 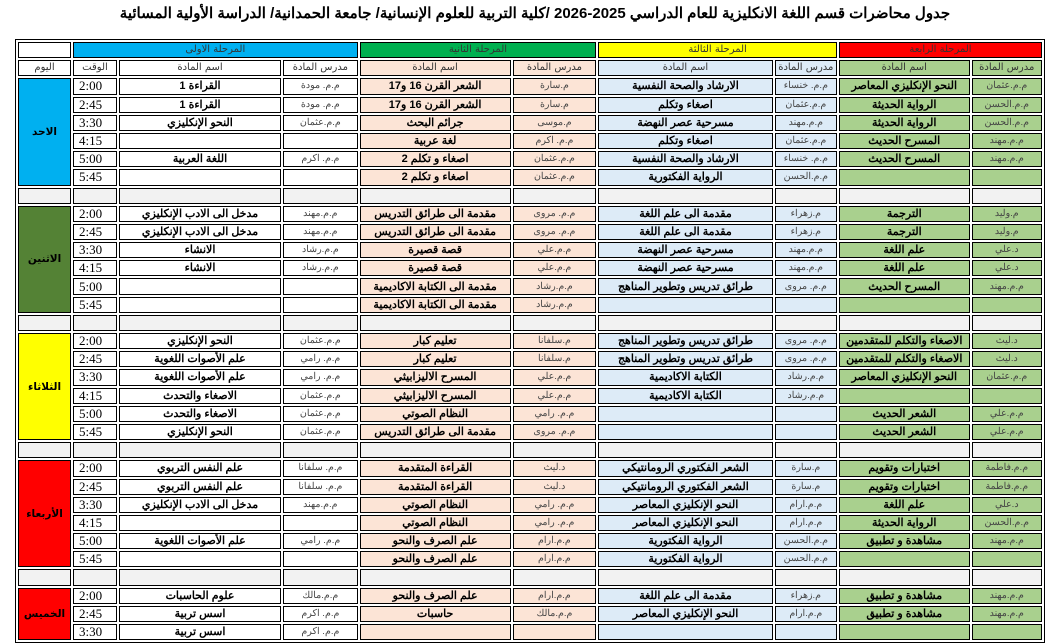 What do you see at coordinates (904, 377) in the screenshot?
I see `stage-4-subject-cell: النحو الإنكليزي المعاصر` at bounding box center [904, 377].